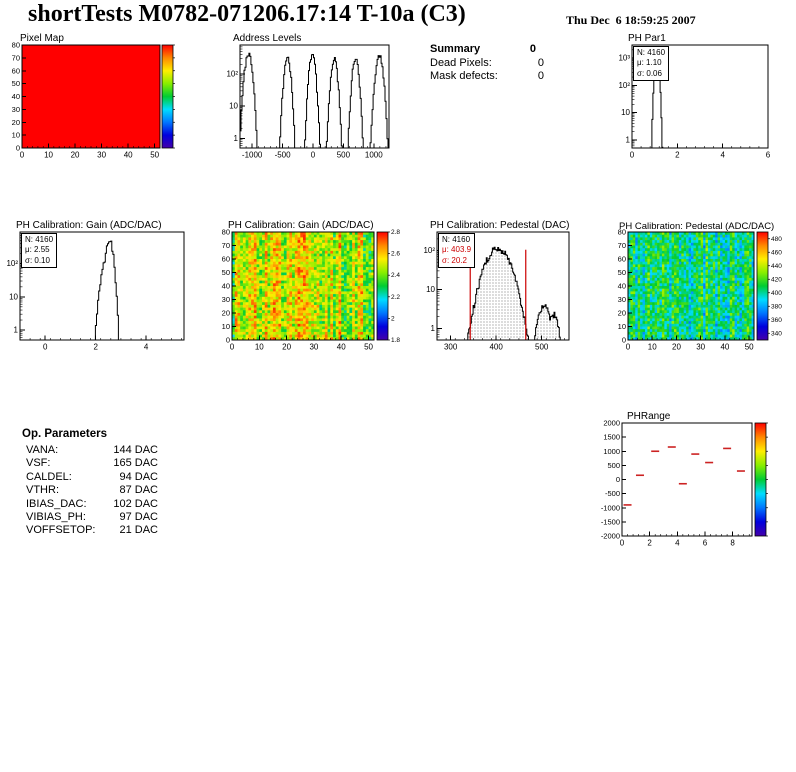 Image resolution: width=796 pixels, height=772 pixels. Describe the element at coordinates (631, 20) in the screenshot. I see `timestamp: Thu Dec 6 18:59:25 2007` at that location.